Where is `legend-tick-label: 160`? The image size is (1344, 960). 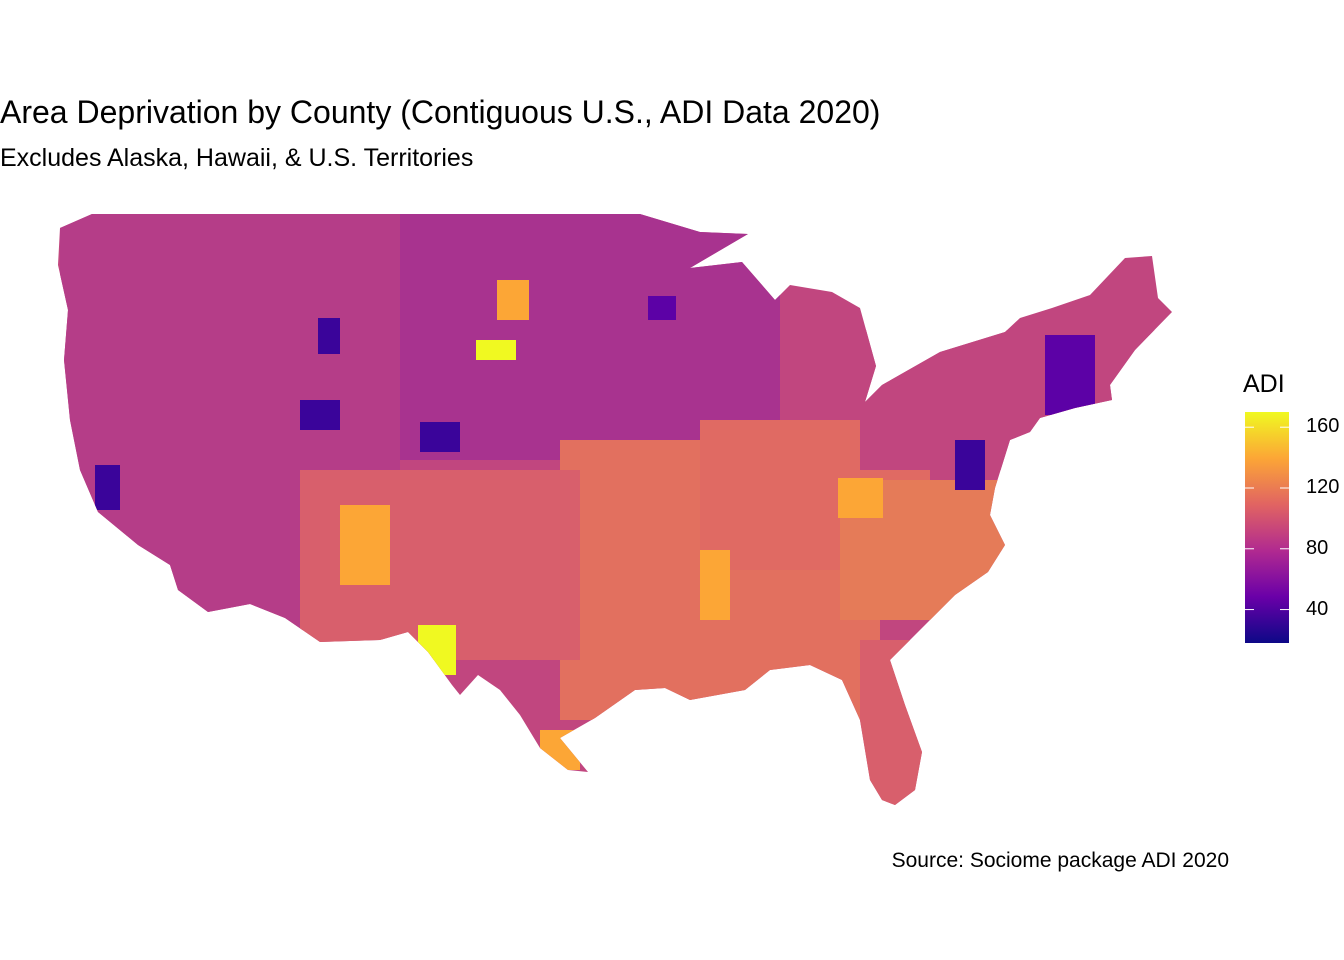 legend-tick-label: 160 is located at coordinates (1323, 426).